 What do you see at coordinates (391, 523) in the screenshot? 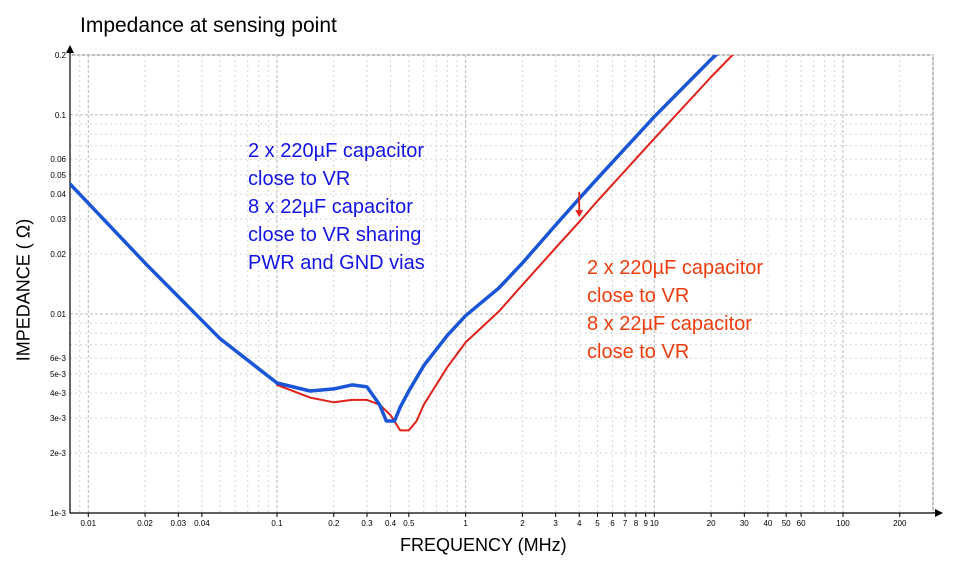
I see `x-tick-label: 0.4` at bounding box center [391, 523].